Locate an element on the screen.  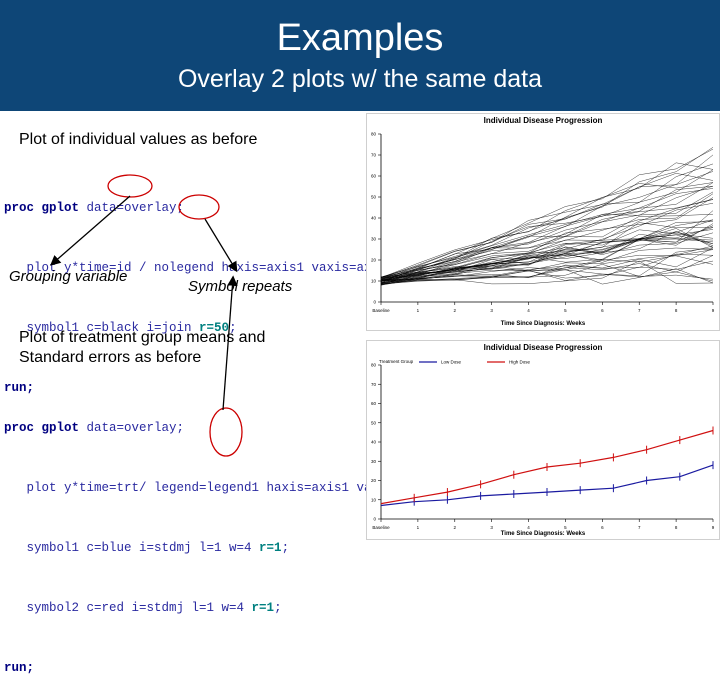
text-means-line-2: Standard errors as before is located at coordinates (110, 357).